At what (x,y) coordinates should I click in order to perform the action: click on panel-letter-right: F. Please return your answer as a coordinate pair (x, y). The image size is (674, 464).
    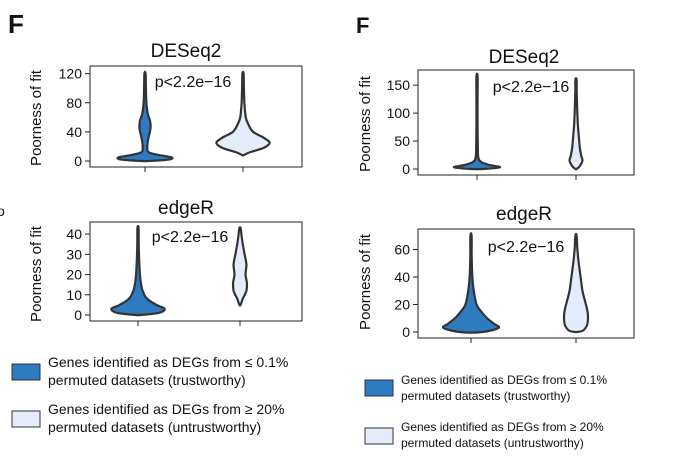
    Looking at the image, I should click on (362, 25).